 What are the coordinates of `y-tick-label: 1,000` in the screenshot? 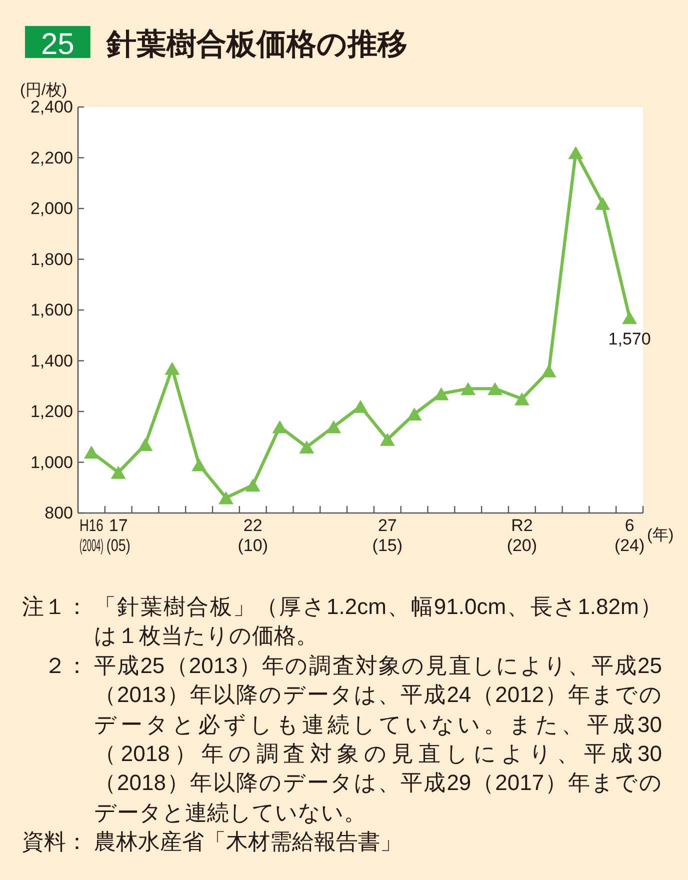 It's located at (51, 462).